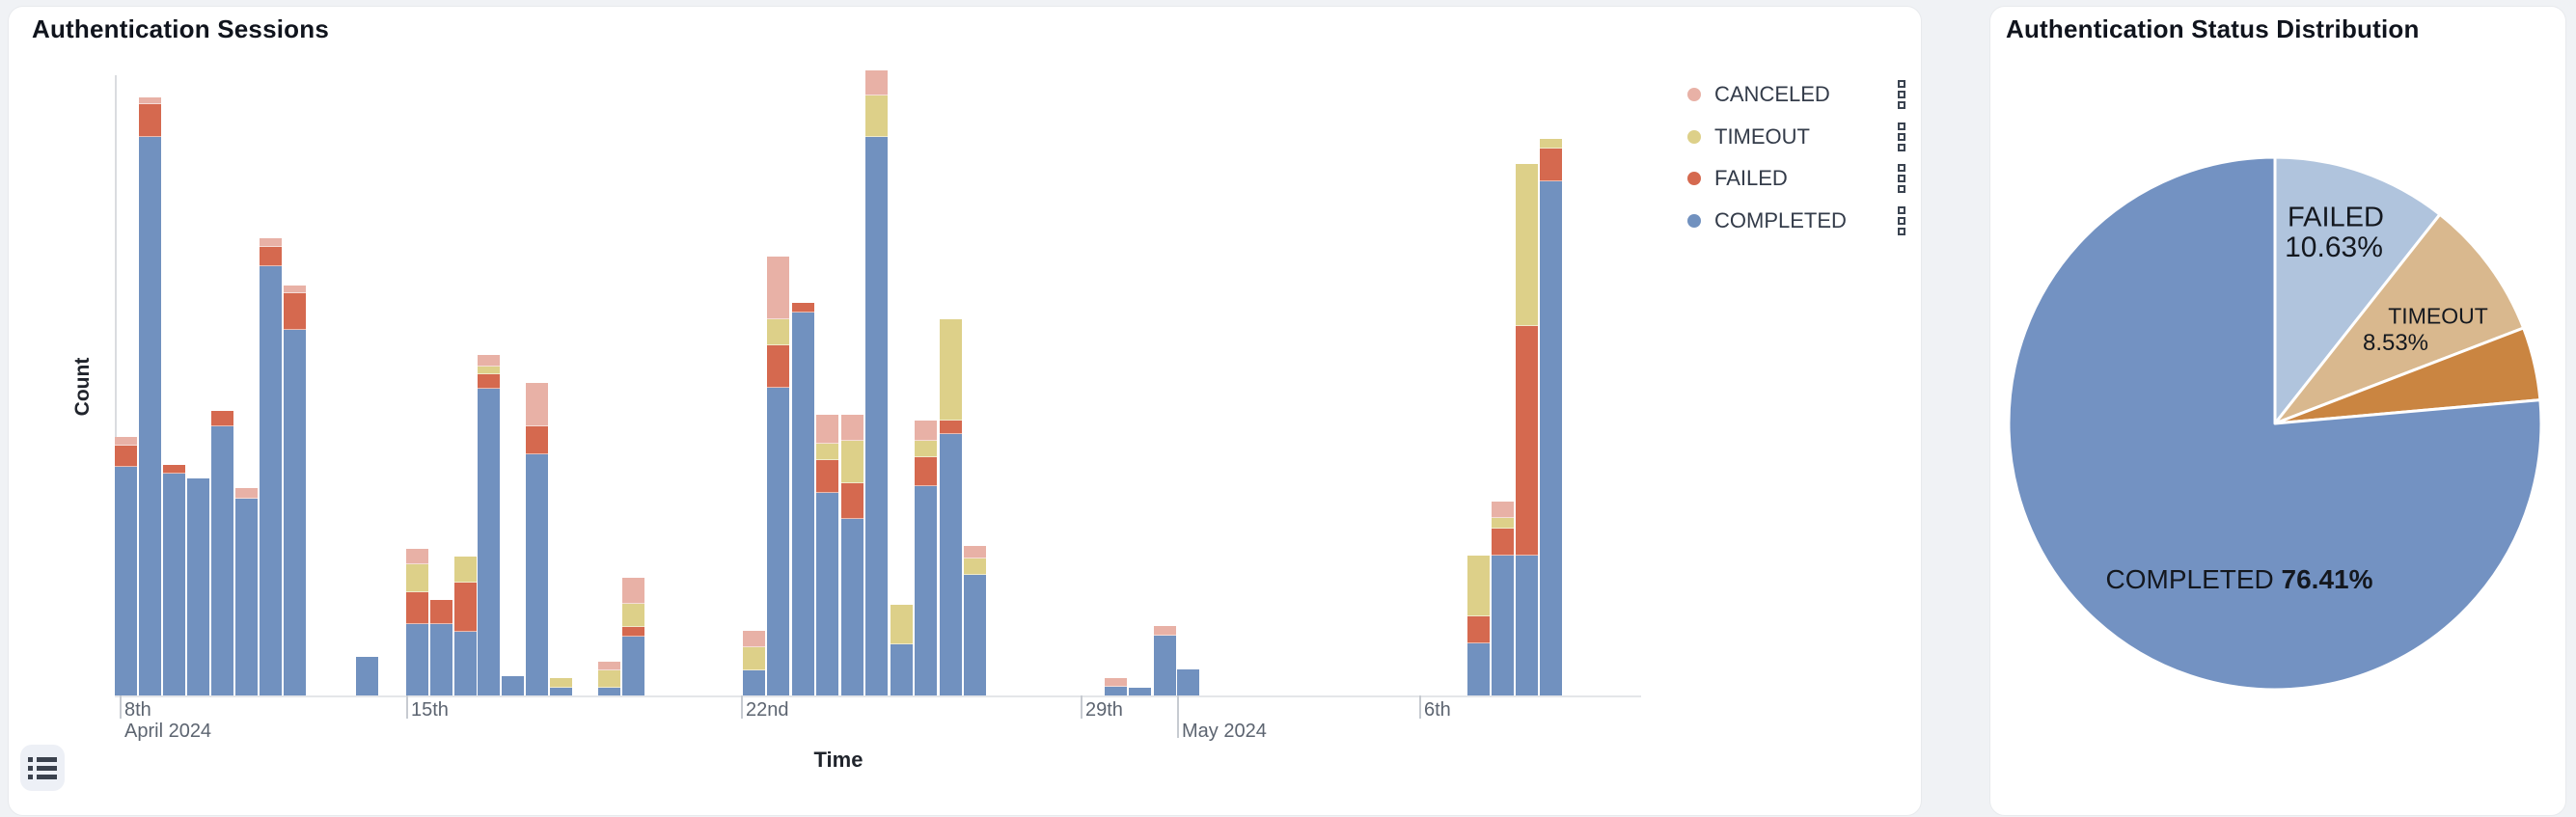 Image resolution: width=2576 pixels, height=817 pixels. I want to click on pie-slice-failed, so click(2357, 290).